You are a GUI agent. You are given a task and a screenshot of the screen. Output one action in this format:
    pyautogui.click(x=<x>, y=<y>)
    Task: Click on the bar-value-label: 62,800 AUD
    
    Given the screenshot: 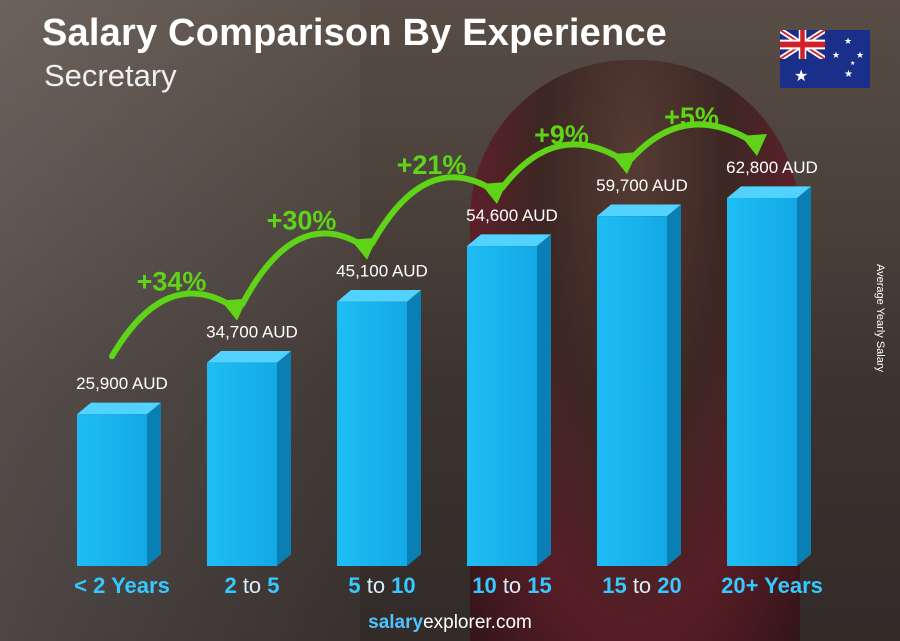 What is the action you would take?
    pyautogui.click(x=772, y=167)
    